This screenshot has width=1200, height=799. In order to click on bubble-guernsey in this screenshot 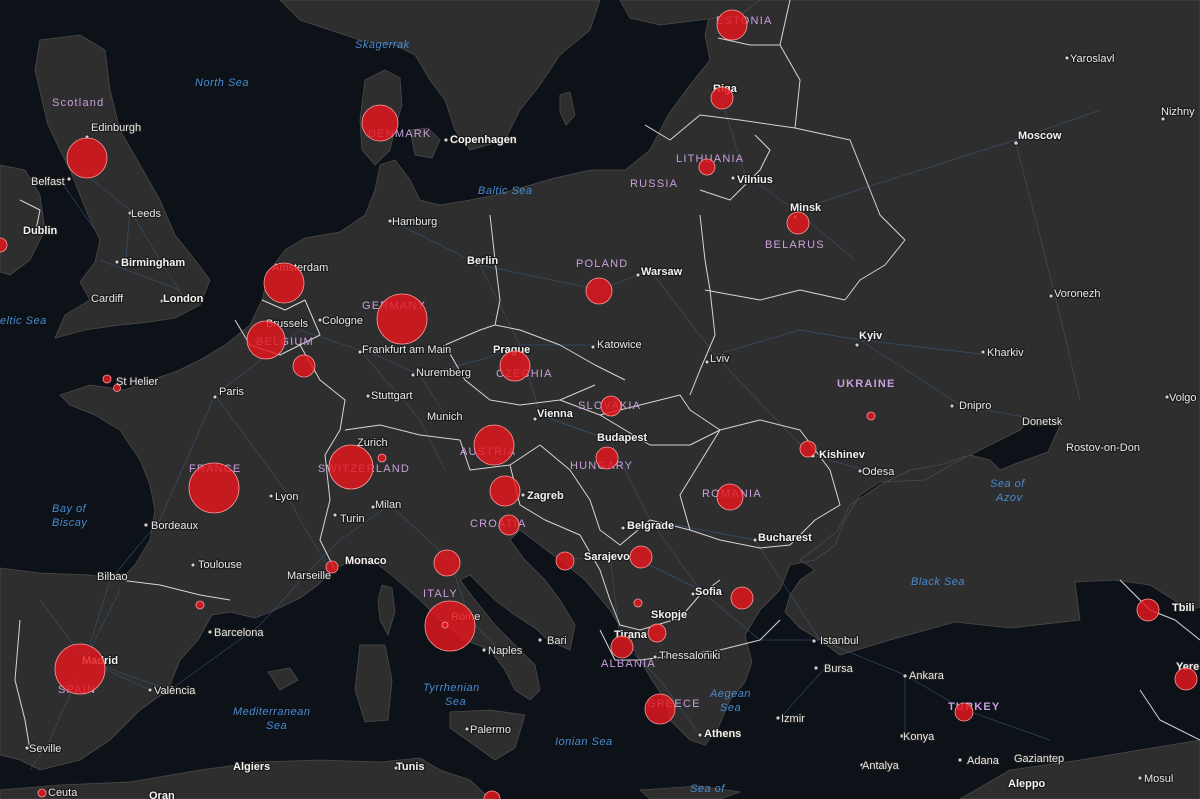, I will do `click(117, 388)`.